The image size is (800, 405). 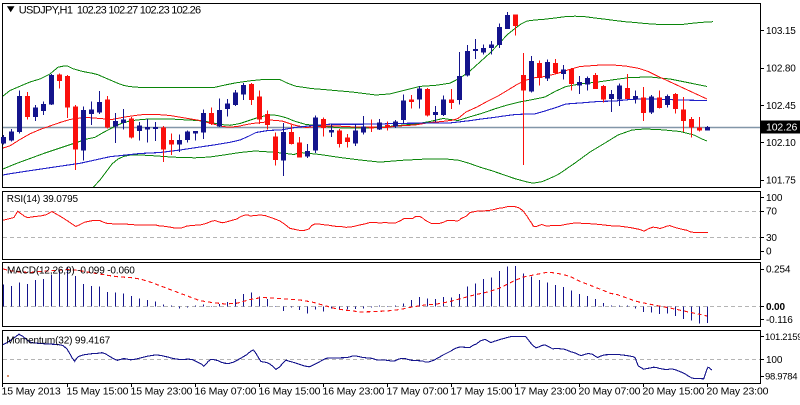 What do you see at coordinates (610, 392) in the screenshot?
I see `svg-text: 20 May 07:00` at bounding box center [610, 392].